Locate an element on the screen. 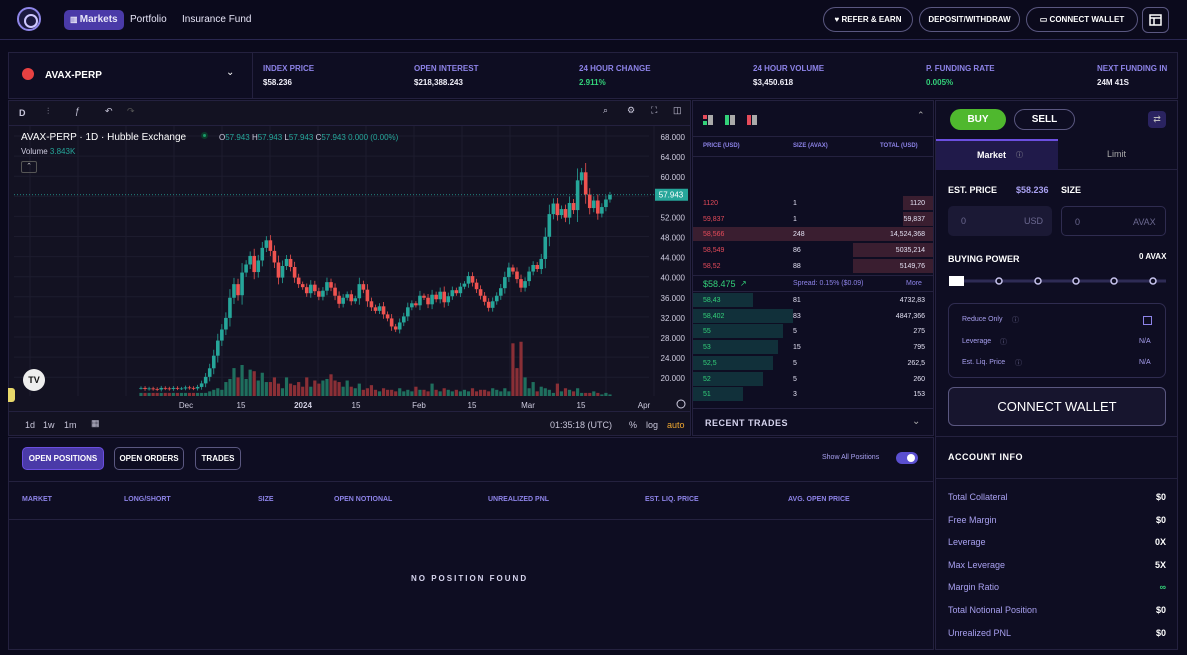 This screenshot has height=655, width=1187. y-tick-label: 20.000 is located at coordinates (673, 378).